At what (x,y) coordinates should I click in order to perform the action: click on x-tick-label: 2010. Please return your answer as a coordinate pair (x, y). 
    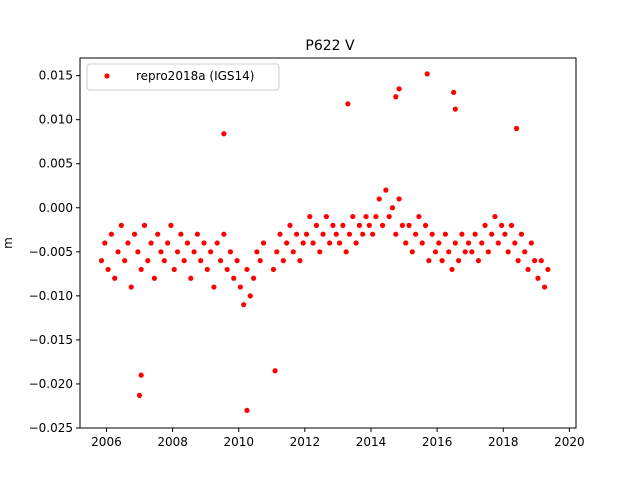
    Looking at the image, I should click on (238, 442).